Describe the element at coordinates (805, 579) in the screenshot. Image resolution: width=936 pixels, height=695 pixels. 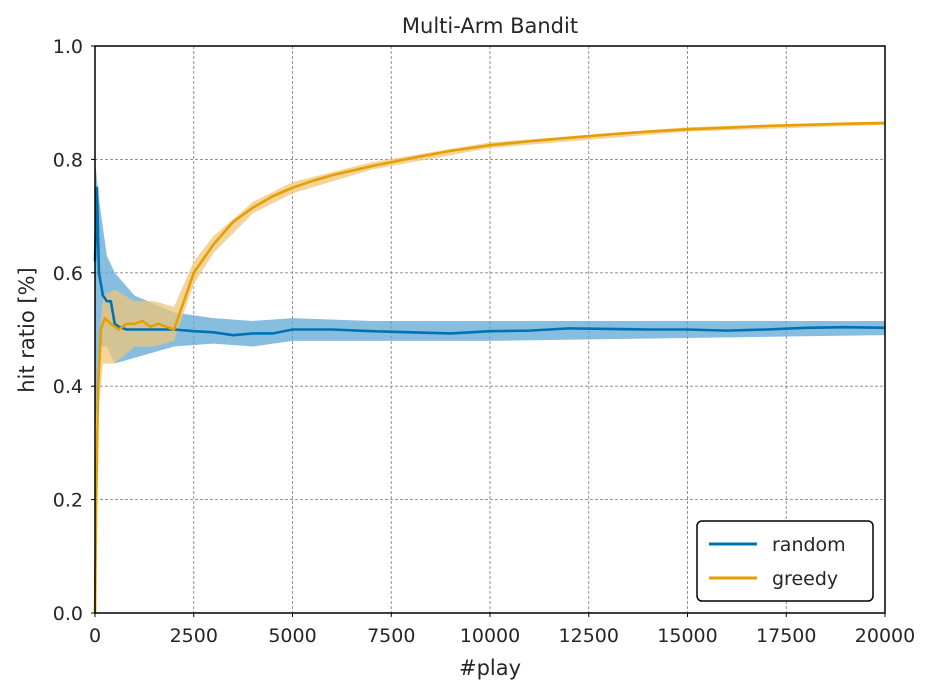
I see `legend-label-greedy: greedy` at that location.